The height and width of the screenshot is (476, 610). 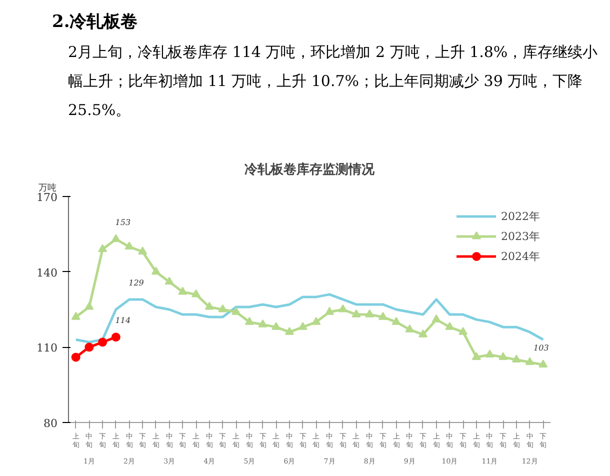 What do you see at coordinates (47, 188) in the screenshot?
I see `y-axis-title: 万吨` at bounding box center [47, 188].